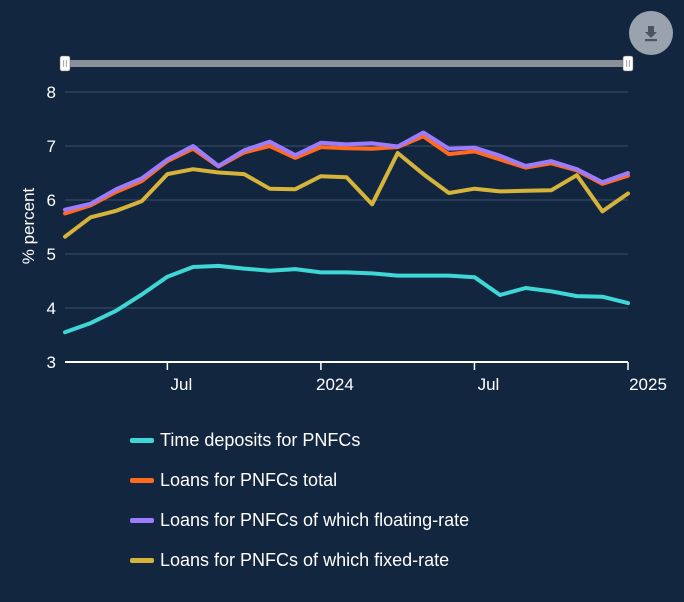 The width and height of the screenshot is (684, 602). I want to click on download-icon, so click(651, 34).